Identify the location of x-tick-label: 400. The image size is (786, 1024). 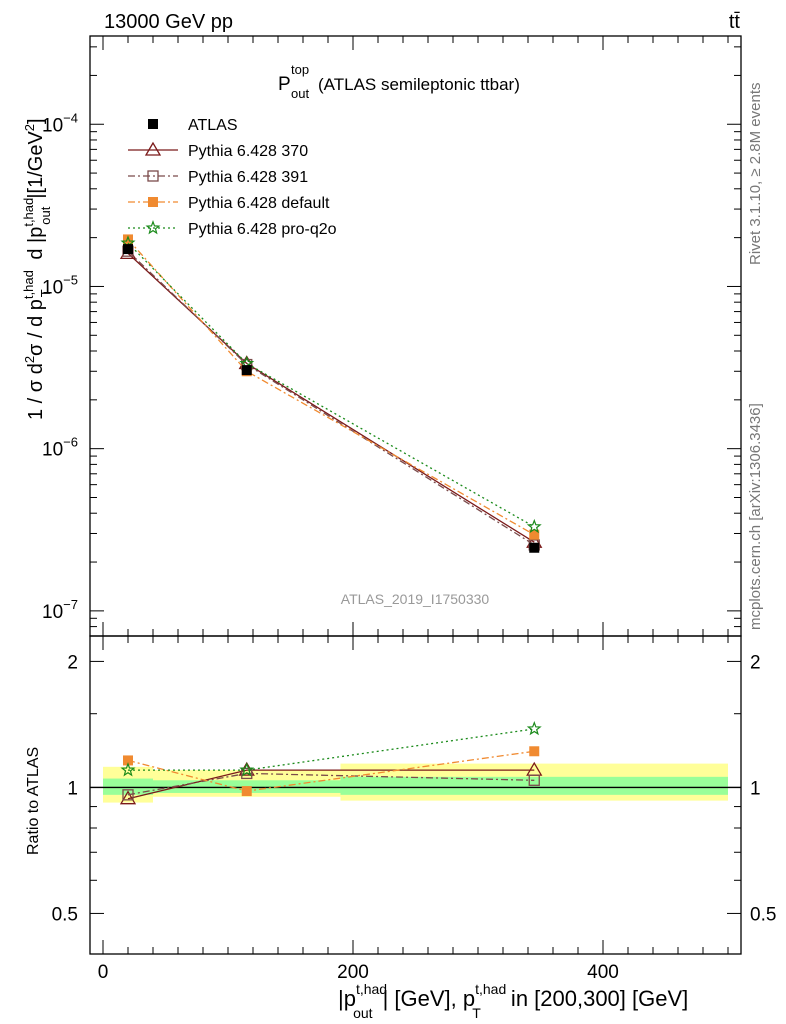
(603, 972).